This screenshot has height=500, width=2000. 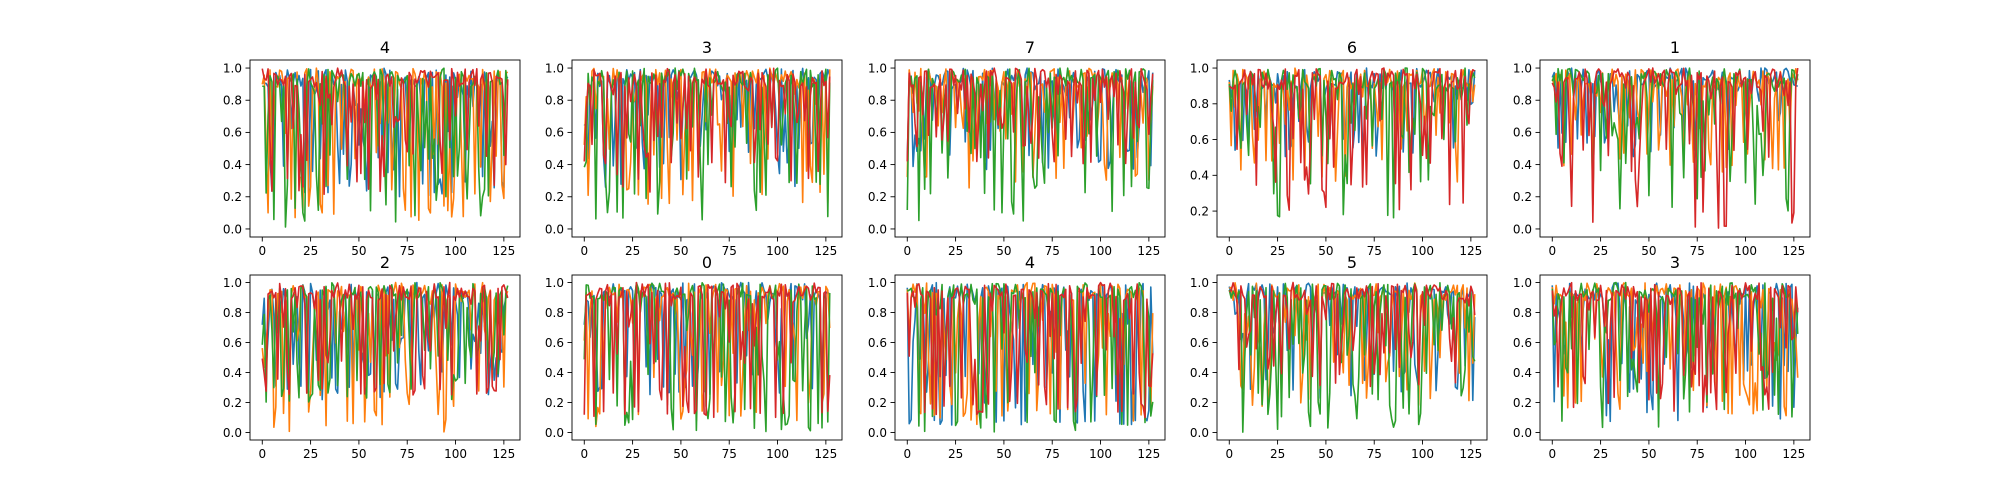 I want to click on subplot-title: 2, so click(x=385, y=262).